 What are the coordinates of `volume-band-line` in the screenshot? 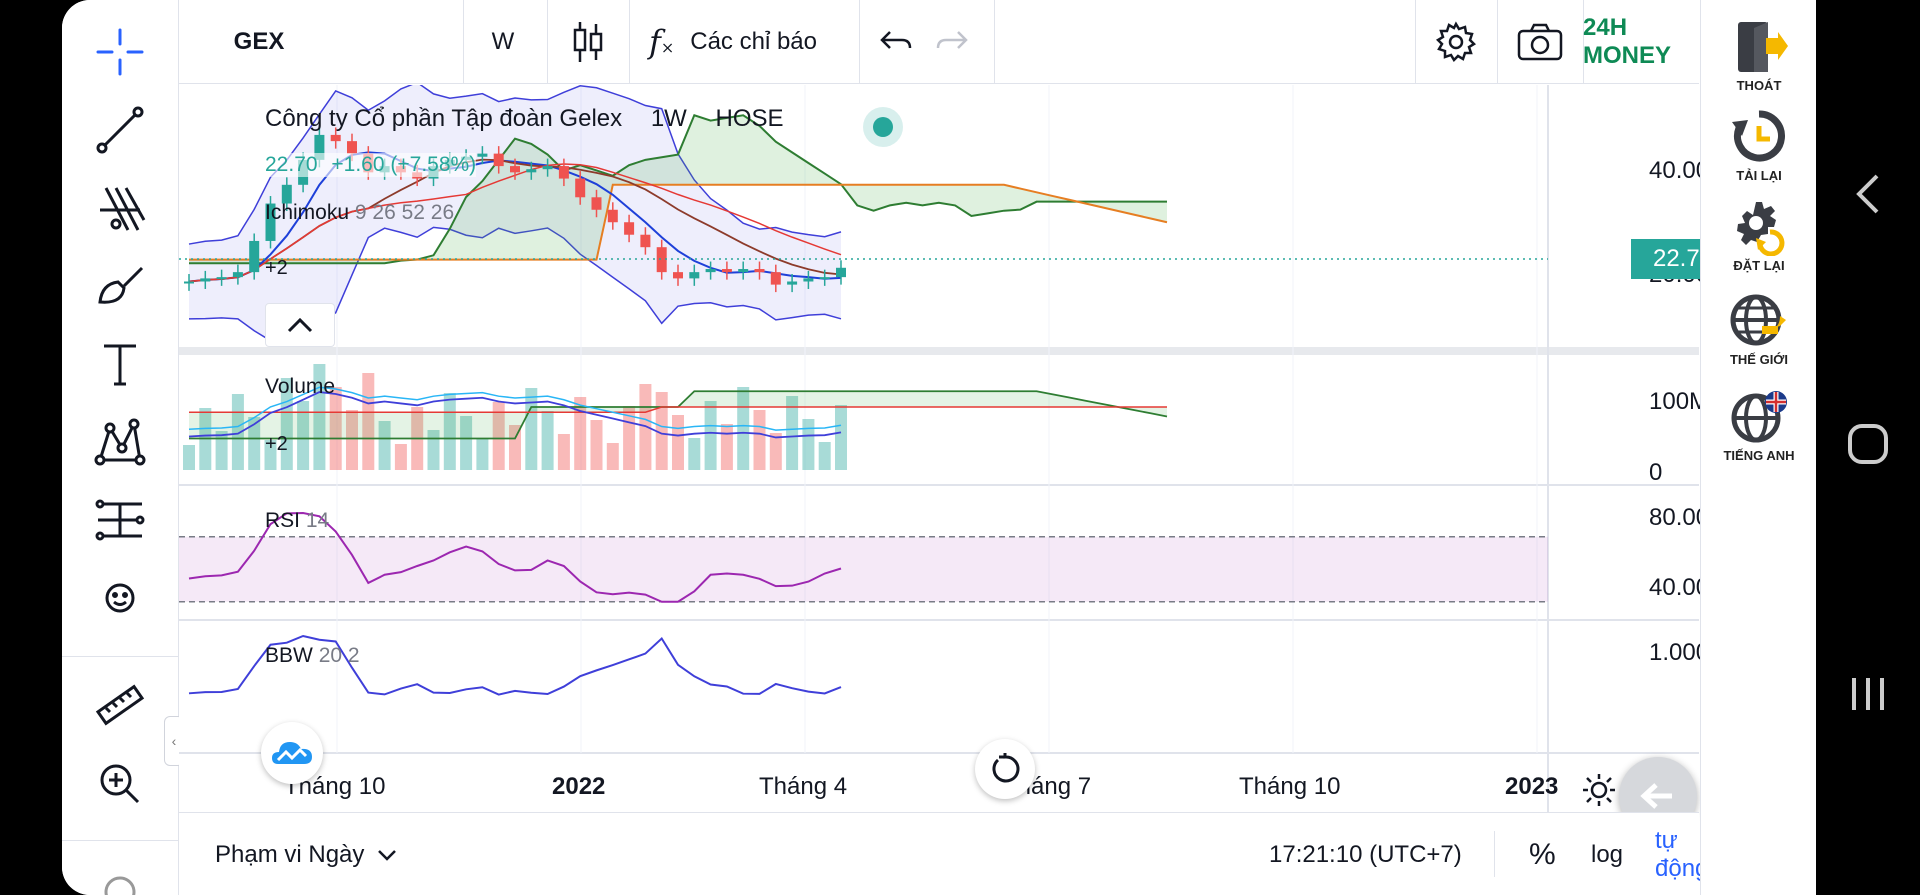 It's located at (515, 415).